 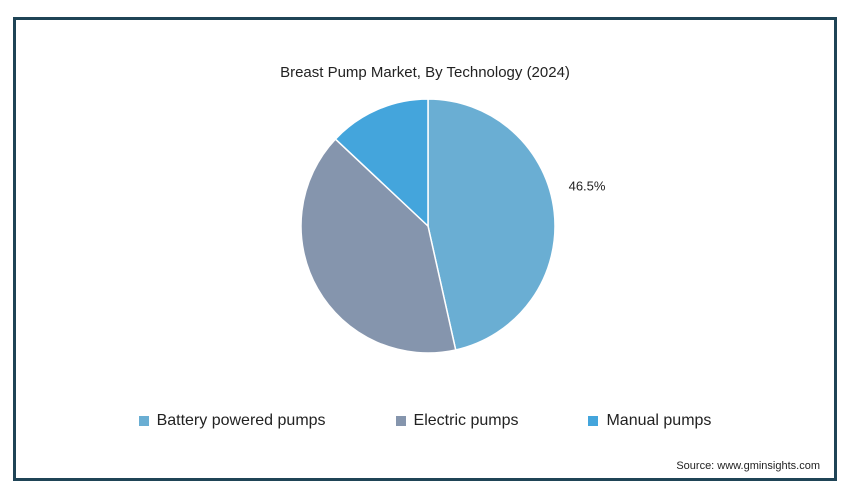 I want to click on data-label-battery-powered-pumps: 46.5%, so click(x=587, y=185).